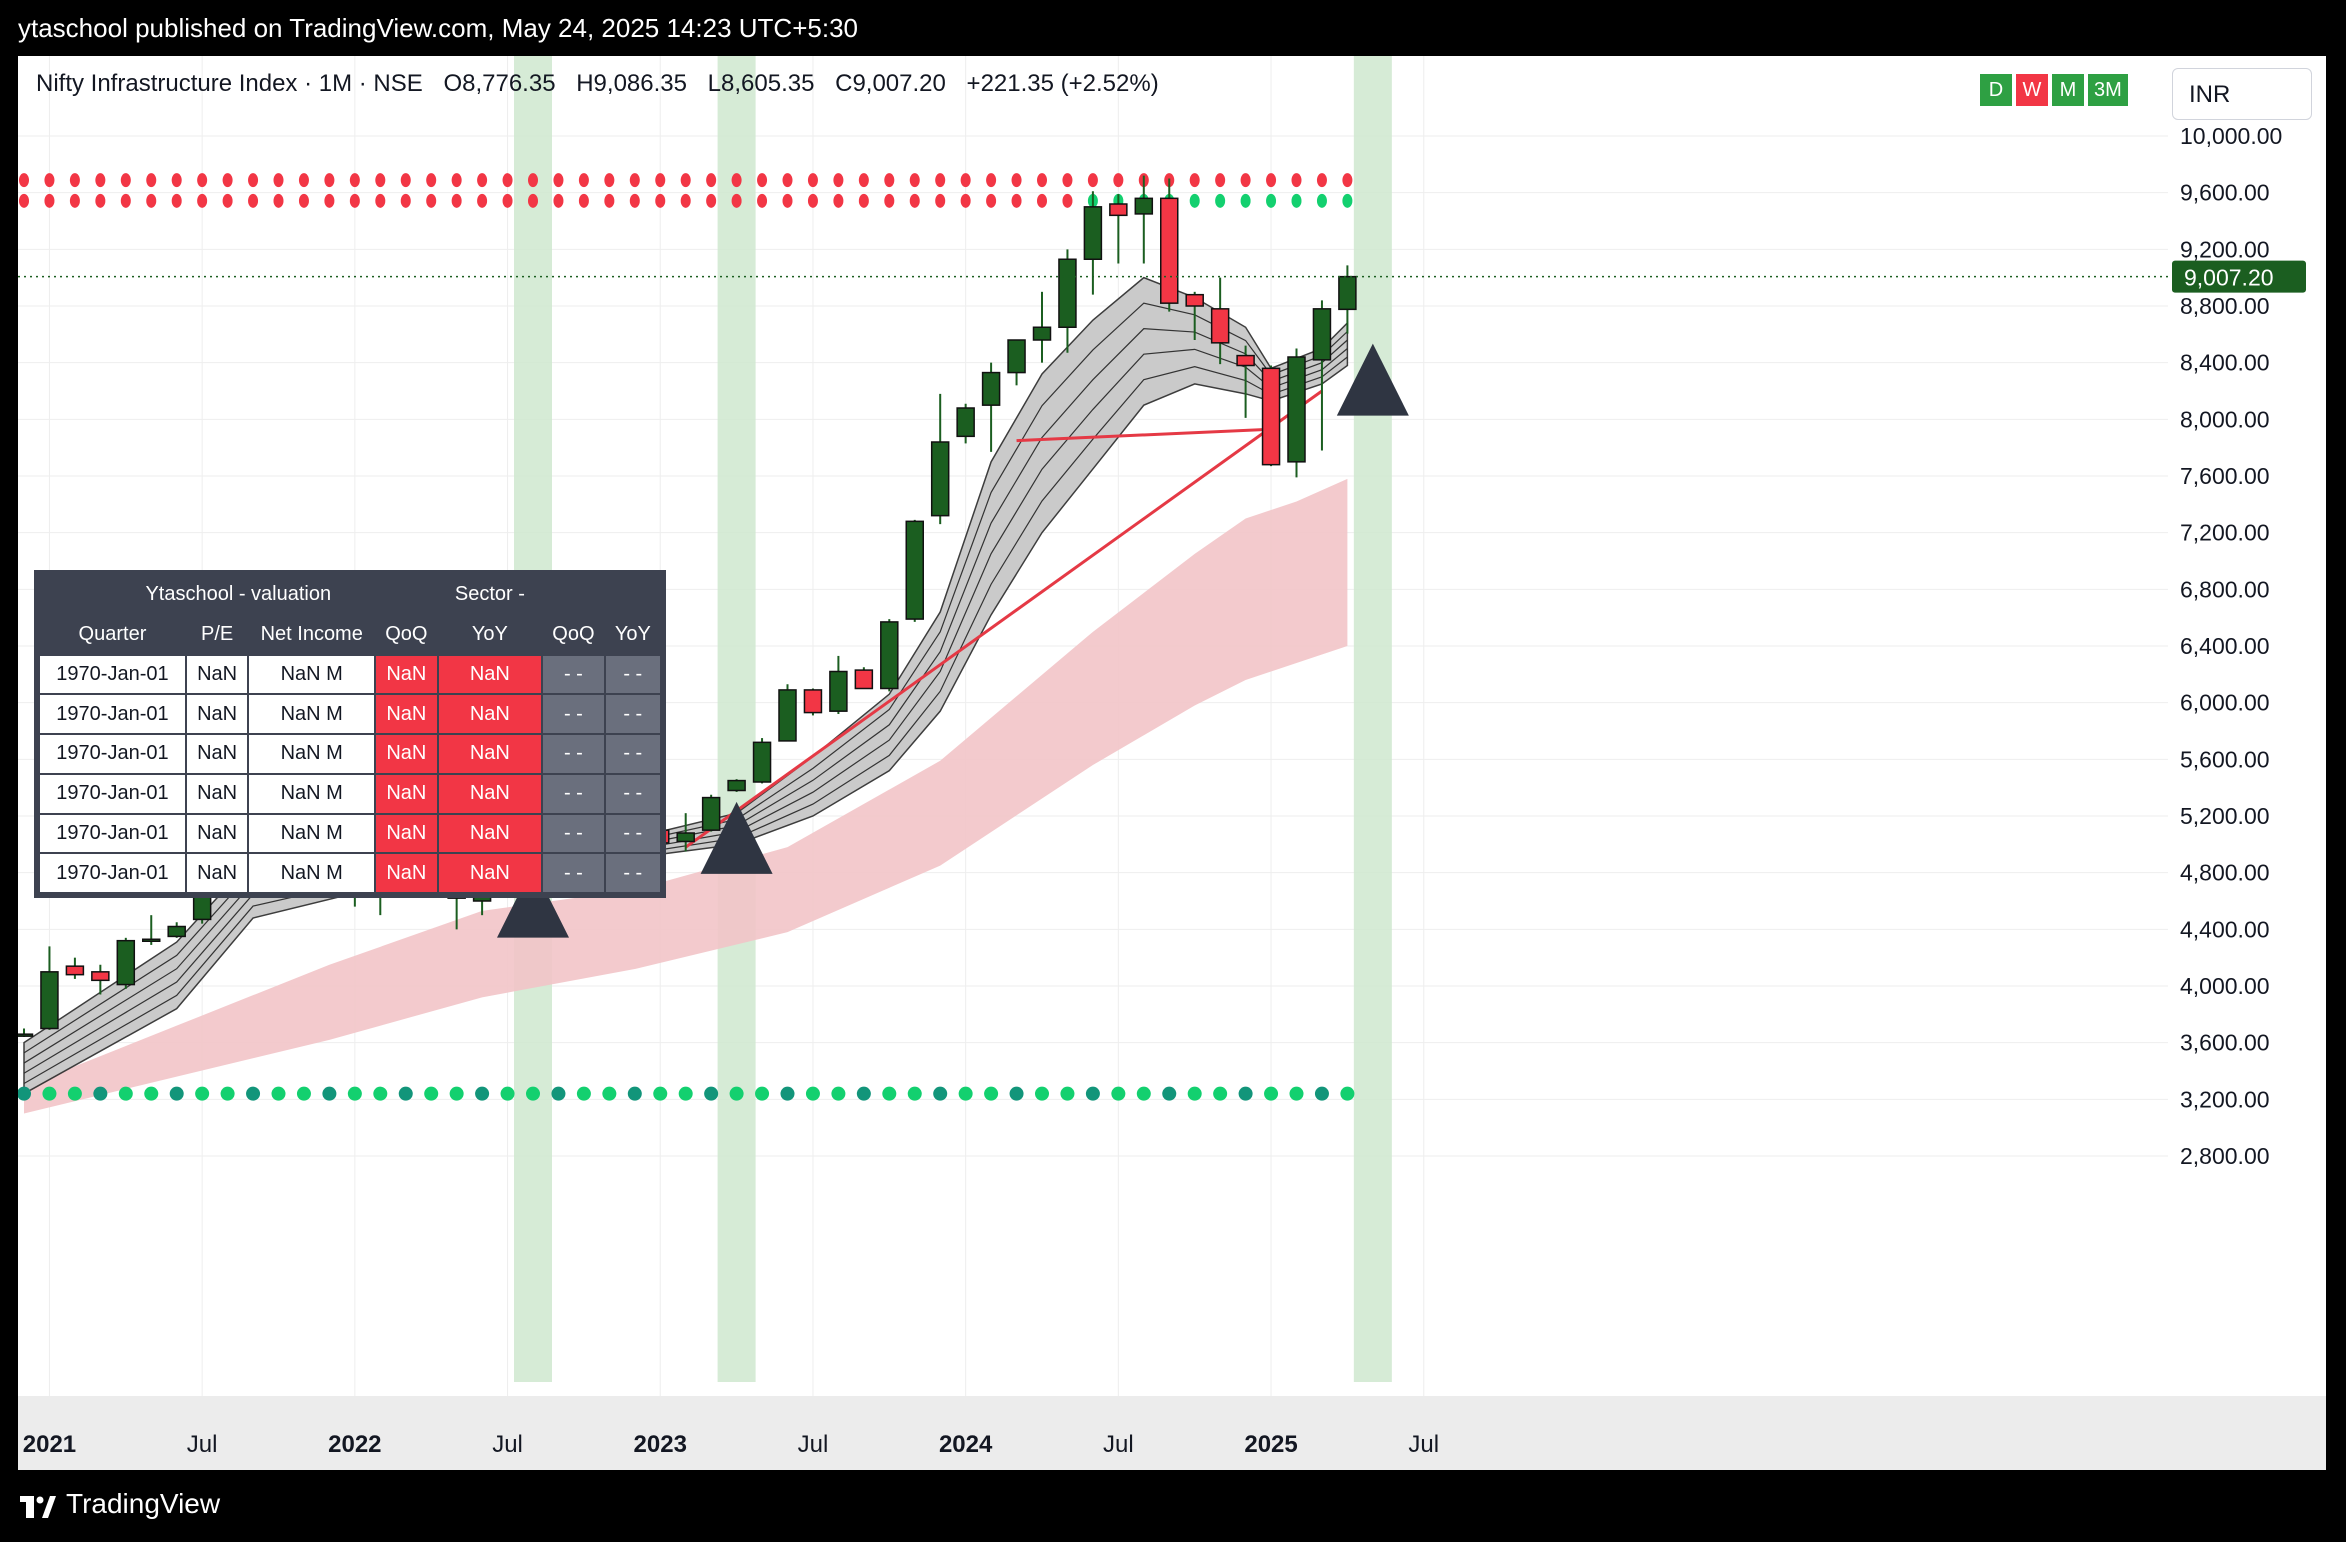  What do you see at coordinates (2229, 278) in the screenshot?
I see `last-price-label: 9,007.20` at bounding box center [2229, 278].